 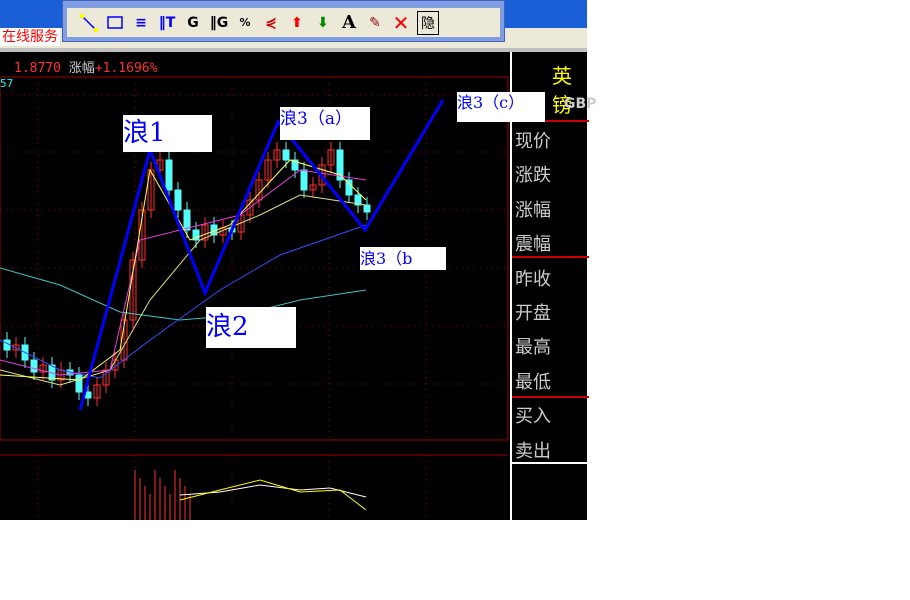 I want to click on quote-label: 开盘, so click(x=533, y=313).